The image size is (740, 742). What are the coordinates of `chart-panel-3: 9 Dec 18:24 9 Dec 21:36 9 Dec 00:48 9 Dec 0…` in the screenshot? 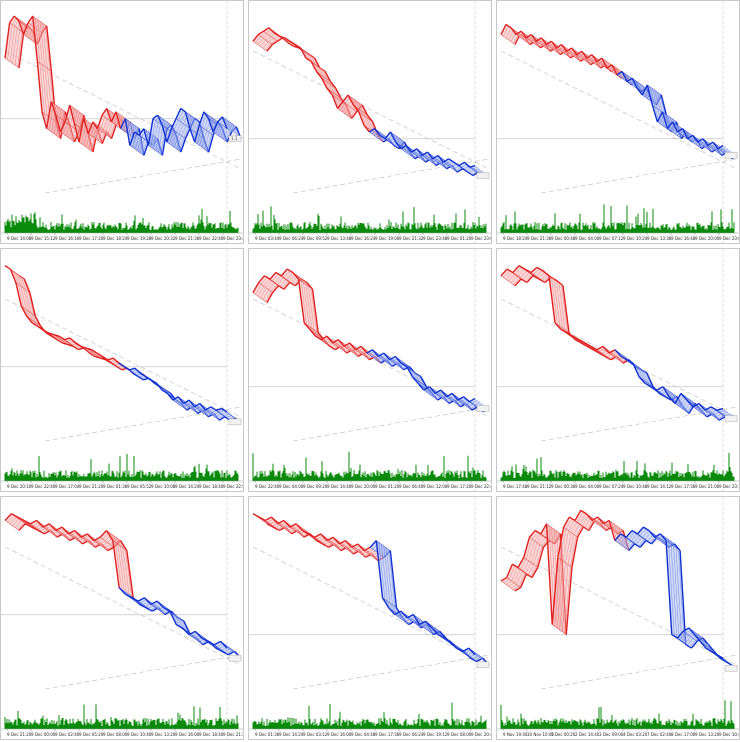 It's located at (618, 122).